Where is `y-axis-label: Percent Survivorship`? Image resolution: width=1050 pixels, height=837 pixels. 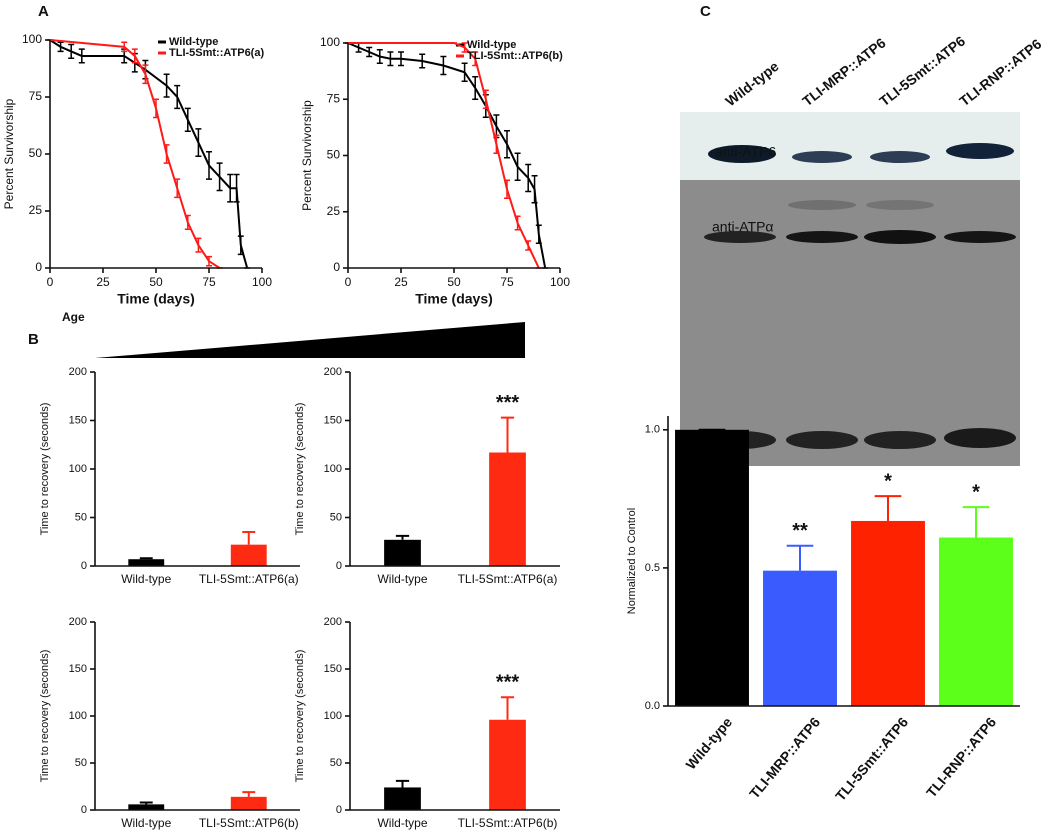
y-axis-label: Percent Survivorship is located at coordinates (9, 153).